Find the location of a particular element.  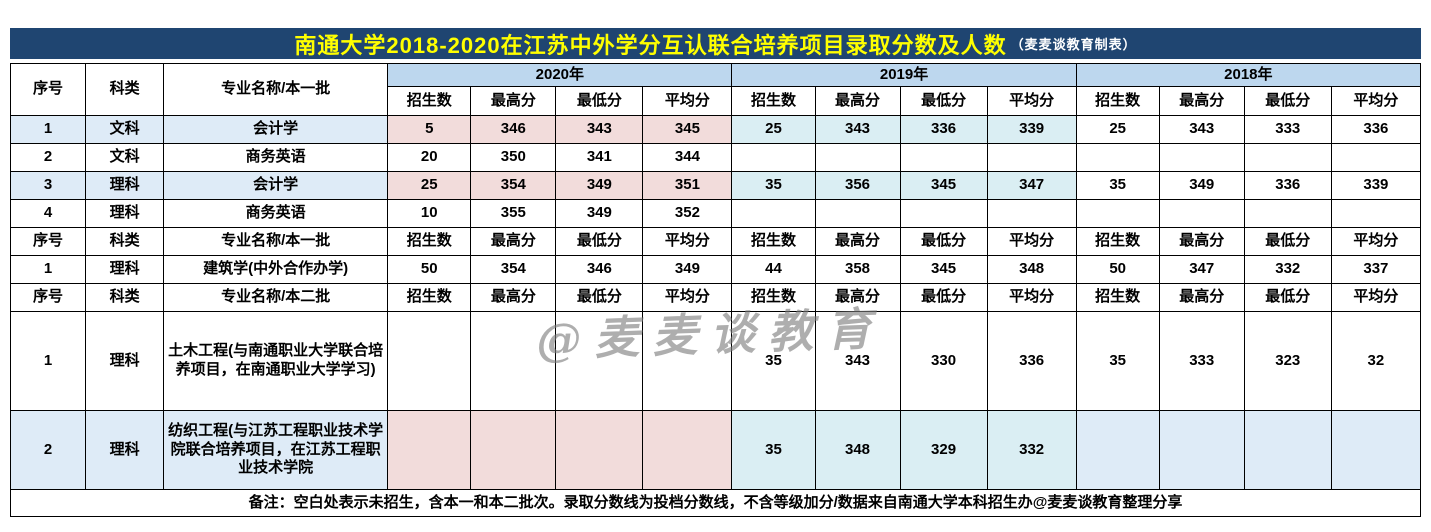

table-cell: 4 is located at coordinates (48, 213).